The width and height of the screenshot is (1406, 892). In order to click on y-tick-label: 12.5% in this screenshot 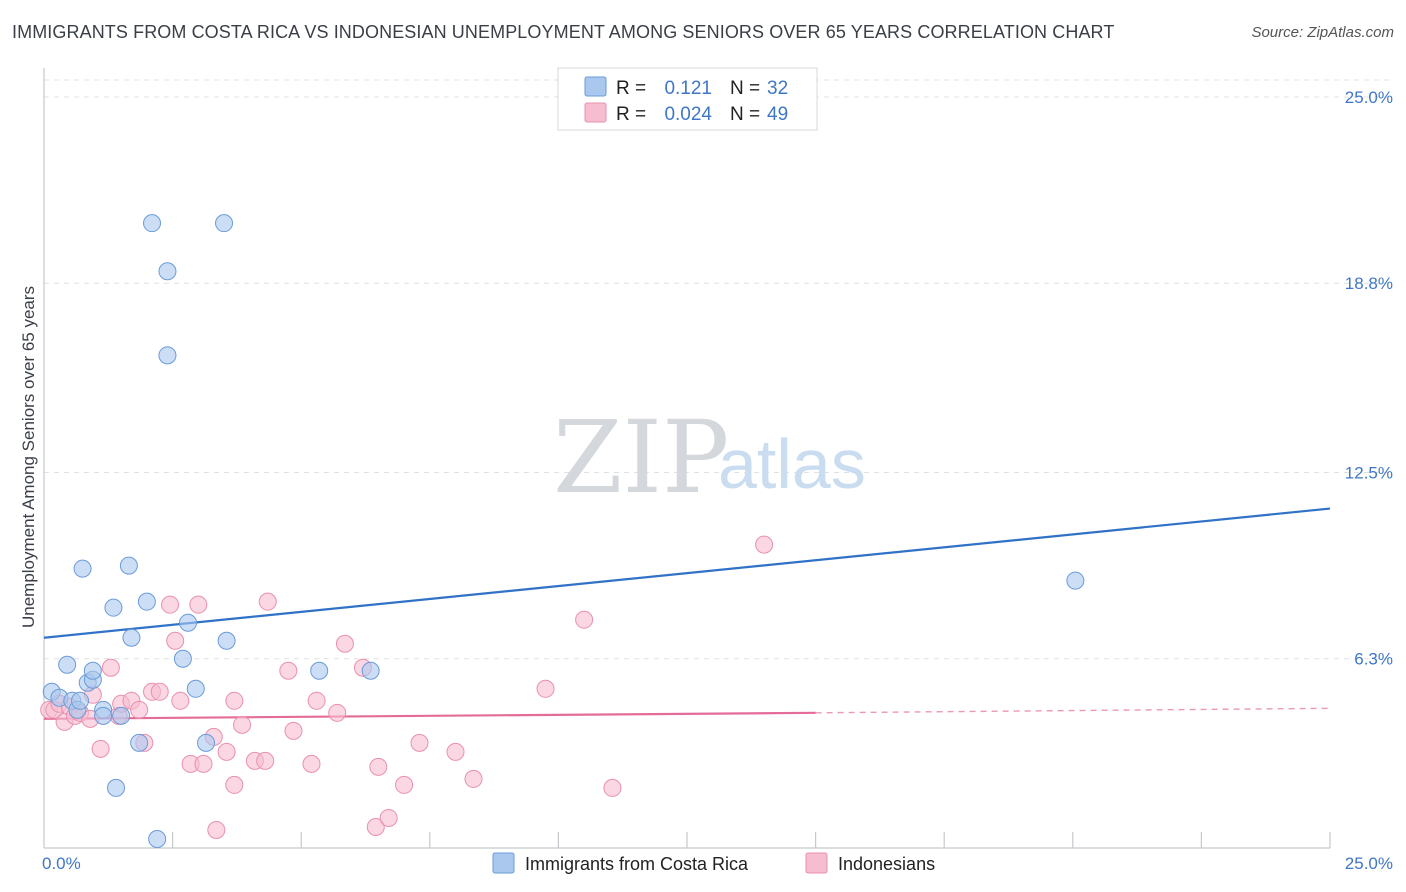, I will do `click(1369, 473)`.